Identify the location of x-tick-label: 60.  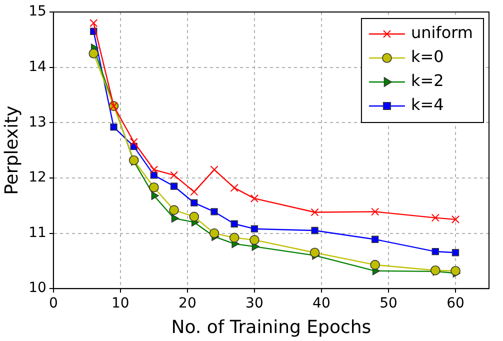
(455, 304).